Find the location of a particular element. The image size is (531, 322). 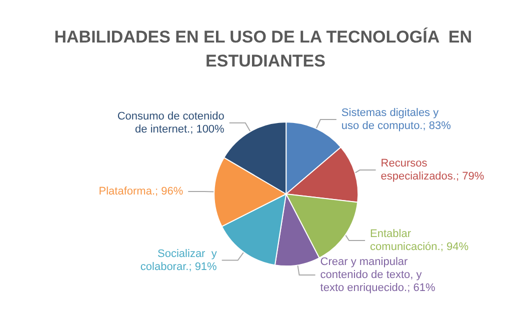

slice-label: Plataforma.; 96% is located at coordinates (141, 191).